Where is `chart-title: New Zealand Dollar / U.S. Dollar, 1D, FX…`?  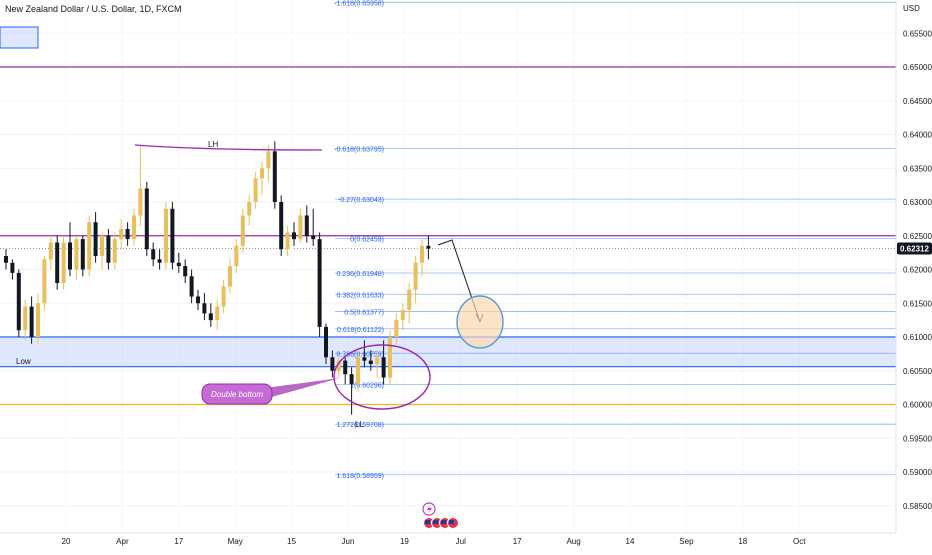
chart-title: New Zealand Dollar / U.S. Dollar, 1D, FX… is located at coordinates (93, 9).